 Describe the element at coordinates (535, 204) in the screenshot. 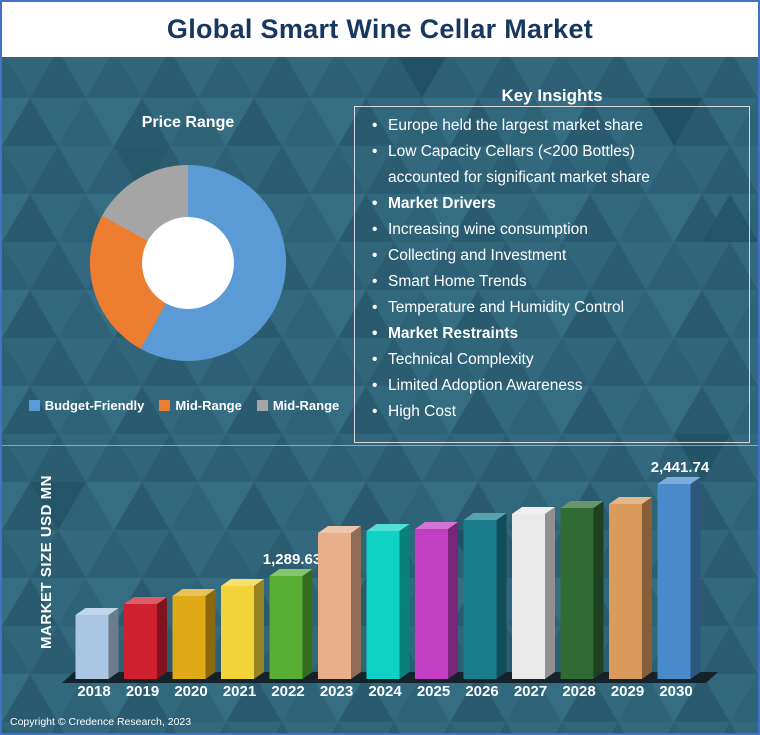

I see `key-insight-item: Market Drivers` at that location.